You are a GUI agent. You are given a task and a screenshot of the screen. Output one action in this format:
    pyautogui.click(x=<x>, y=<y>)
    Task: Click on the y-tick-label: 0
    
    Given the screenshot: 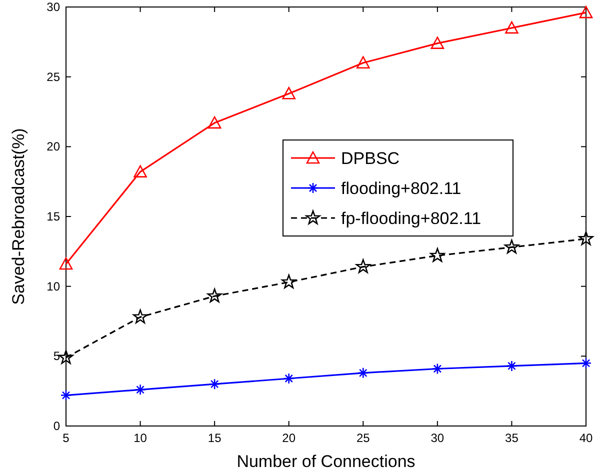 What is the action you would take?
    pyautogui.click(x=56, y=426)
    